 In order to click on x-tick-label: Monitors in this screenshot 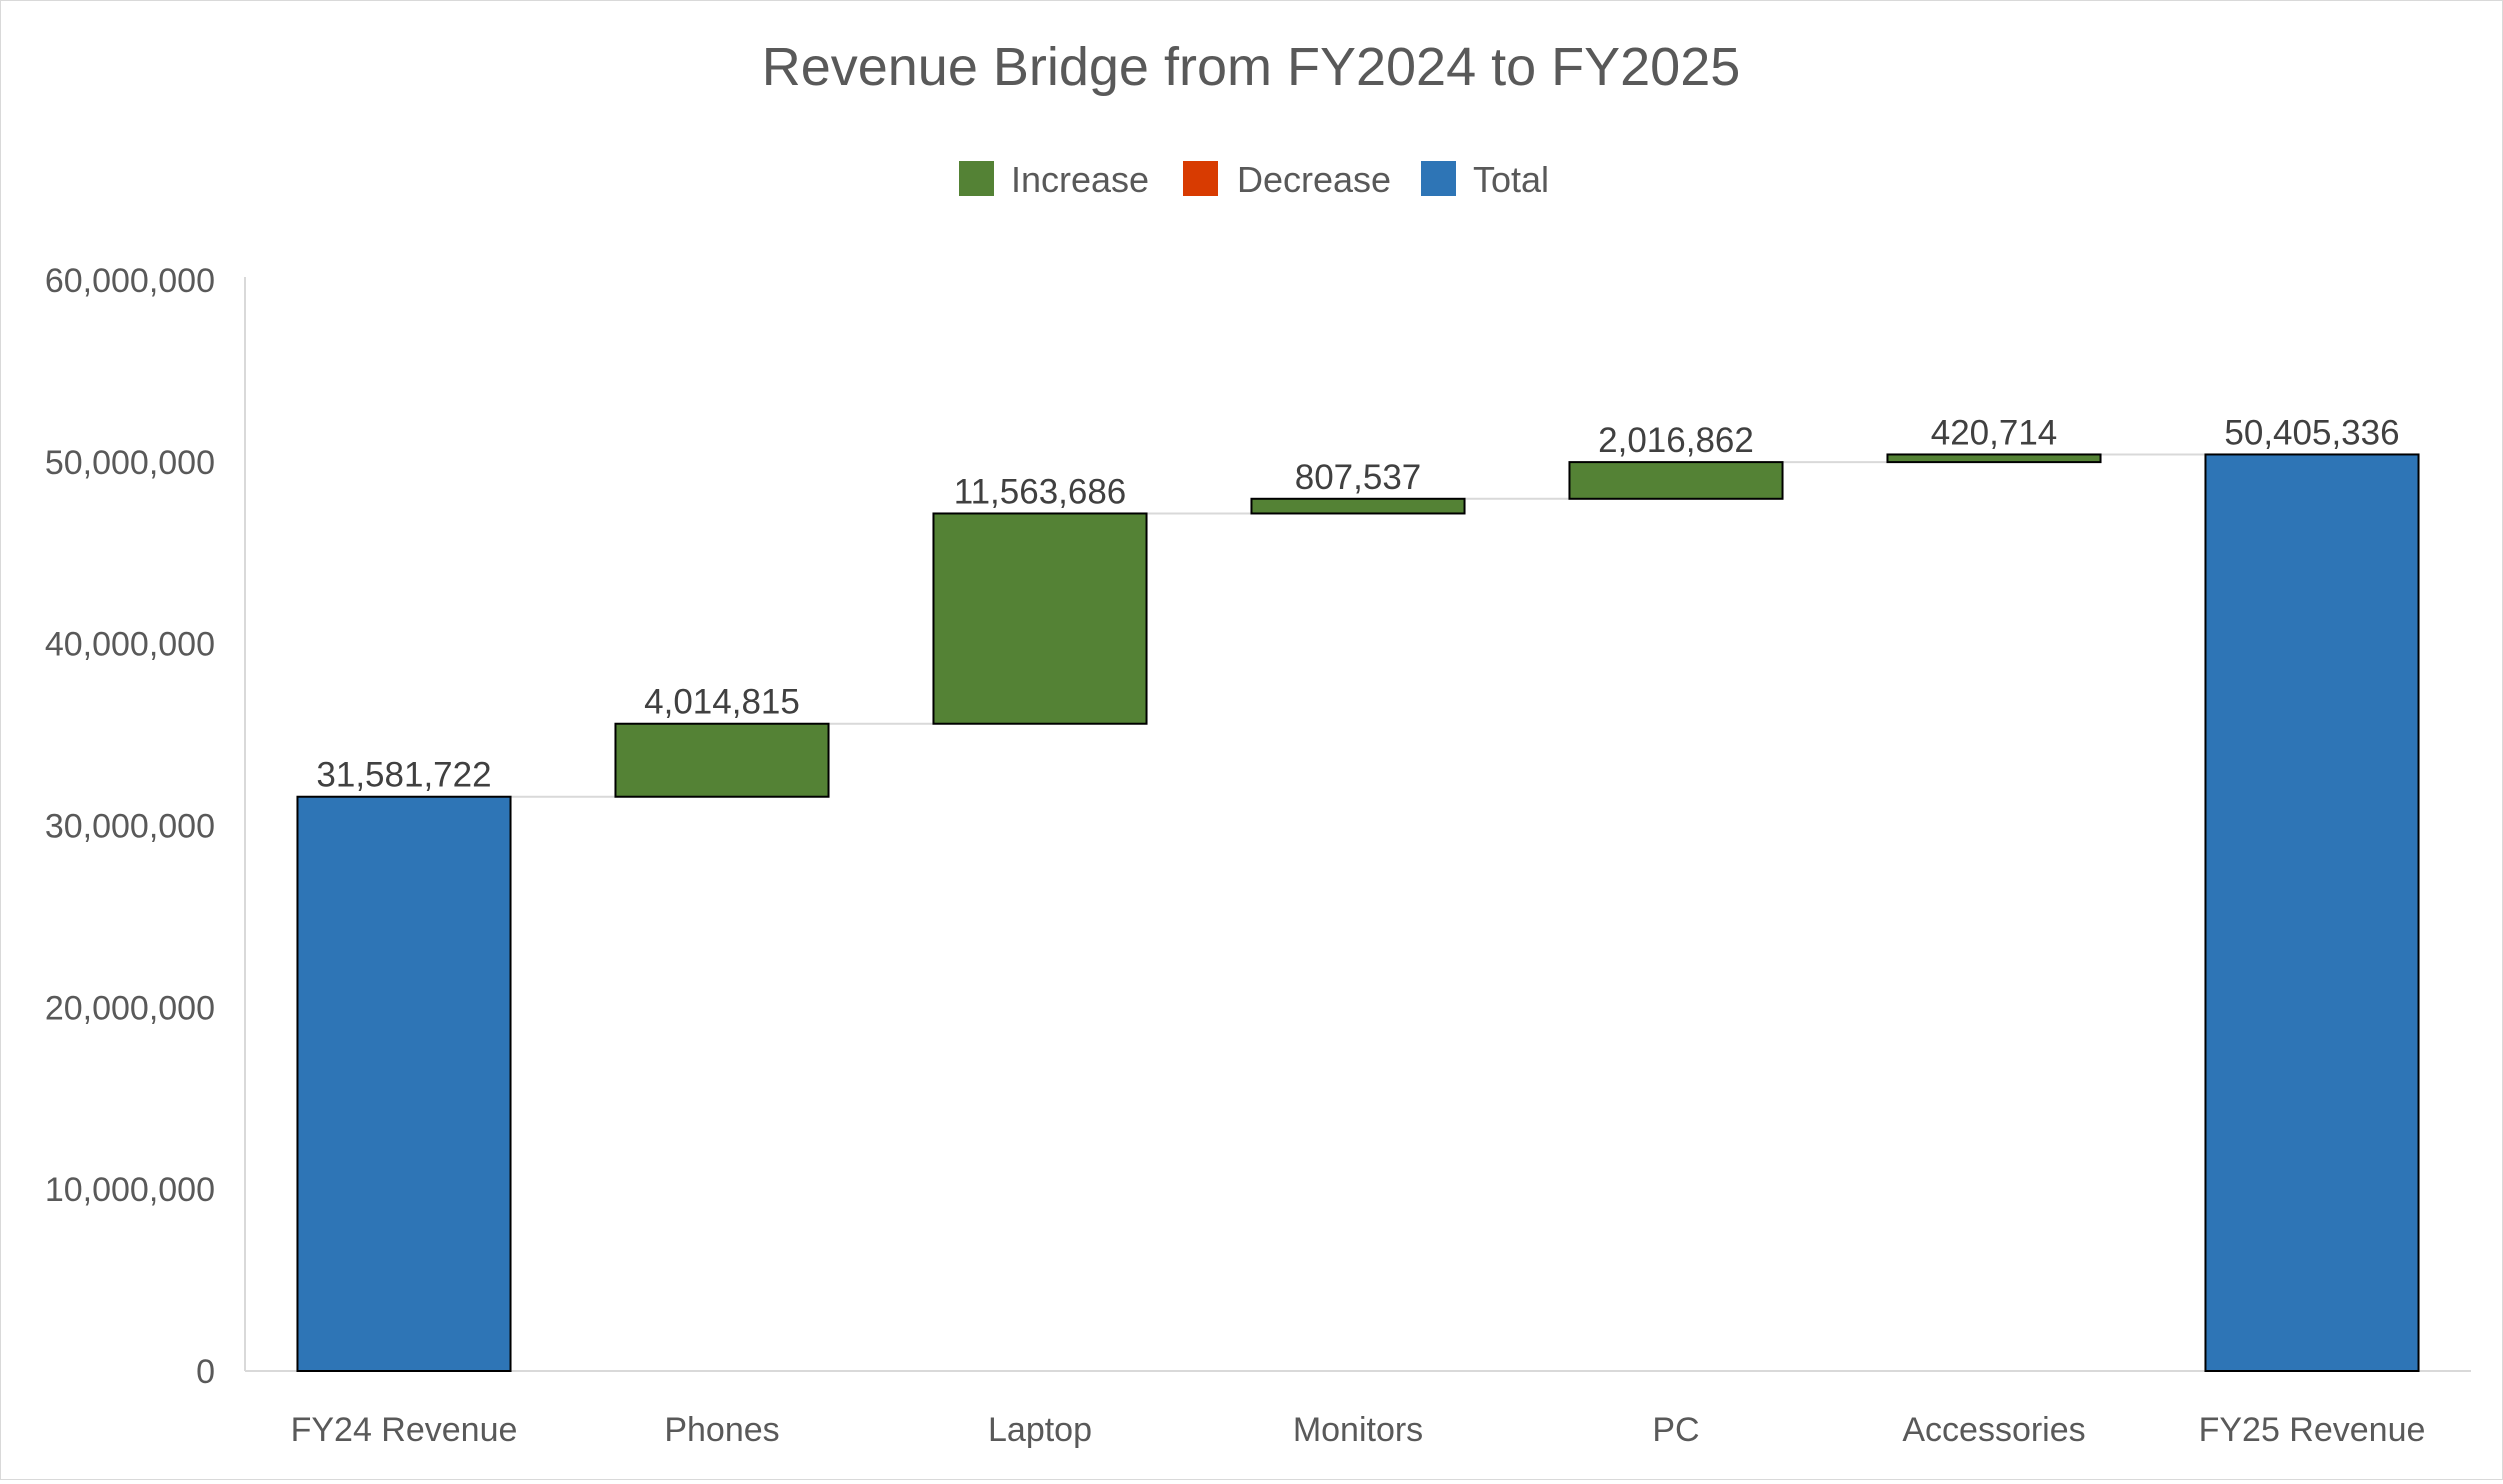, I will do `click(1358, 1430)`.